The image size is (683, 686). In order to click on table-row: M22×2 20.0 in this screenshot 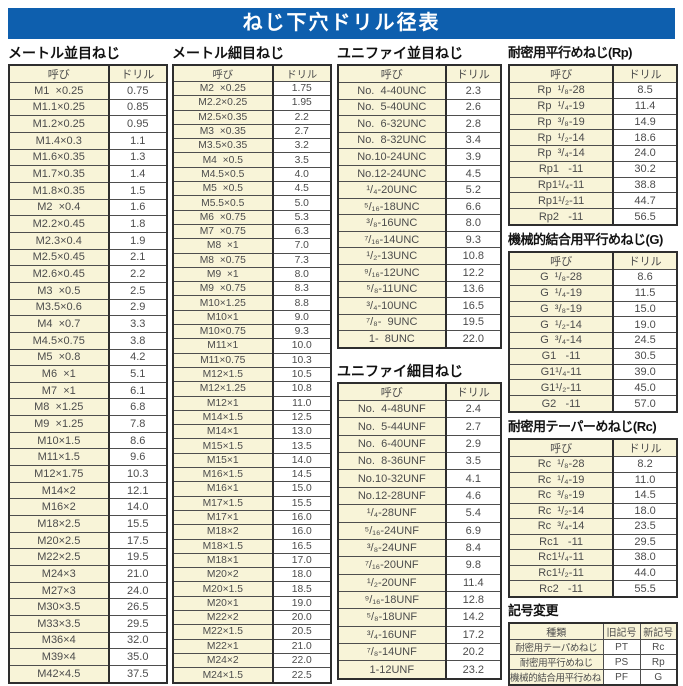, I will do `click(252, 617)`.